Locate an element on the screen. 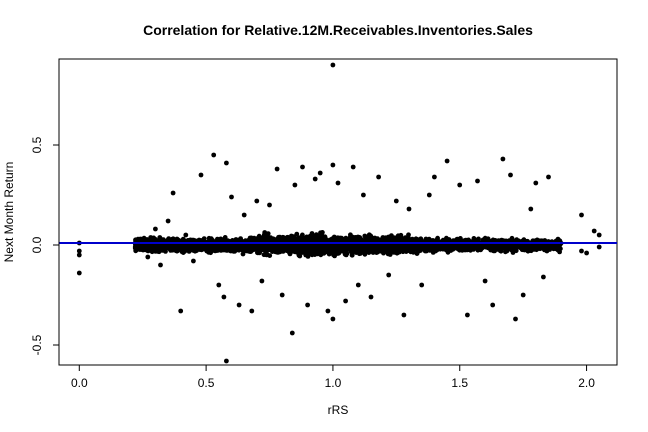 The width and height of the screenshot is (648, 432). x-axis-label: rRS is located at coordinates (338, 410).